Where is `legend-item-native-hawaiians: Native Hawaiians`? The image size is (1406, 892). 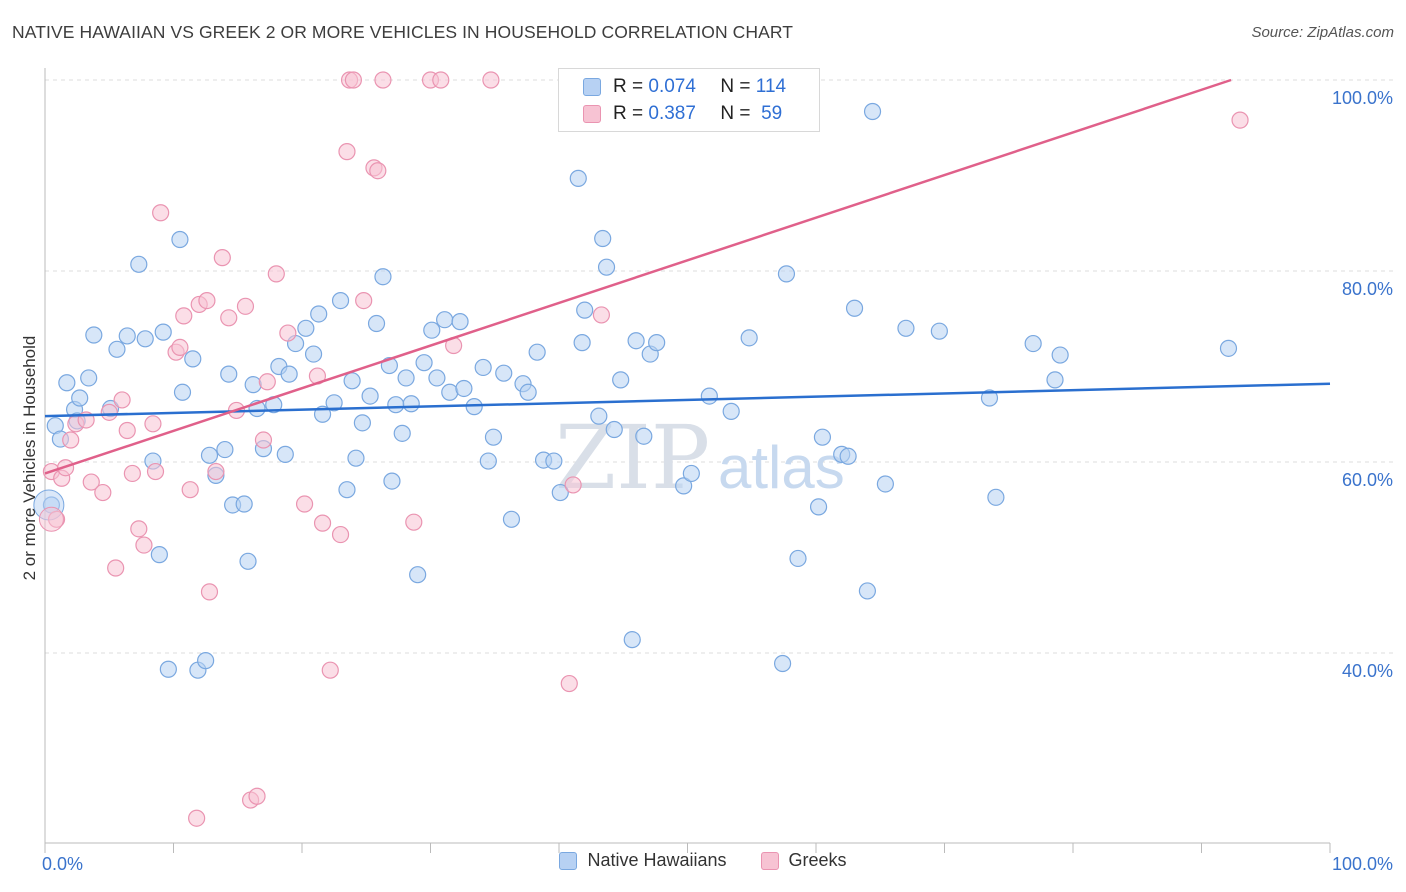
legend-item-native-hawaiians: Native Hawaiians is located at coordinates (643, 860).